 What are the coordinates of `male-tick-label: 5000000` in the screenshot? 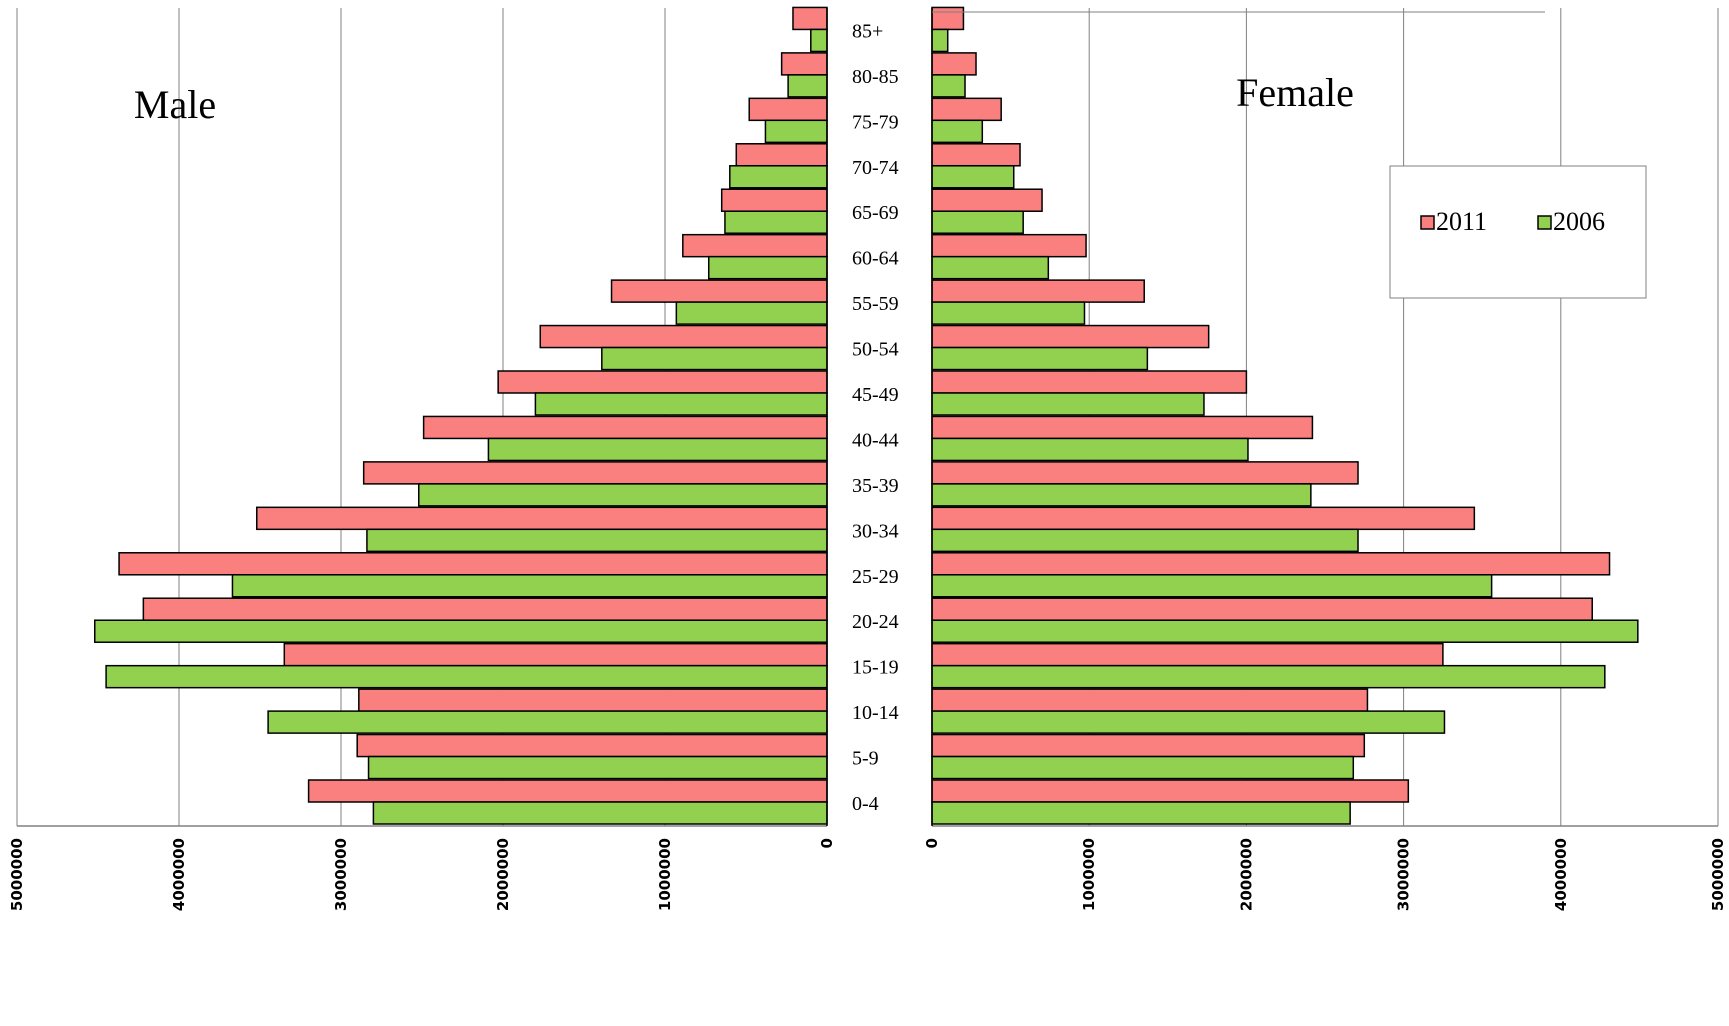 It's located at (17, 874).